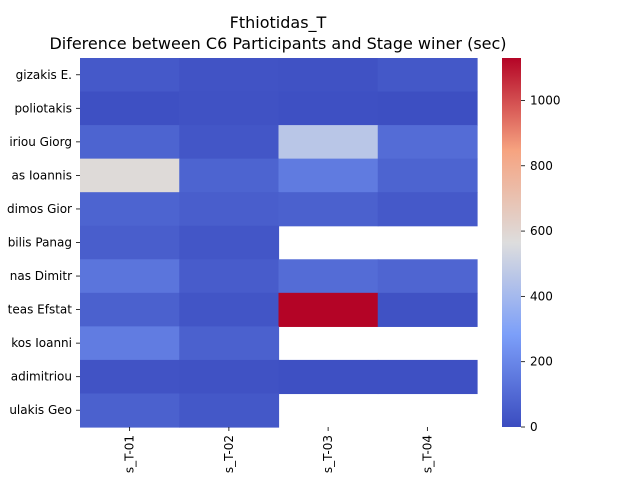 Image resolution: width=640 pixels, height=480 pixels. I want to click on y-tick-label: nas Dimitr, so click(41, 276).